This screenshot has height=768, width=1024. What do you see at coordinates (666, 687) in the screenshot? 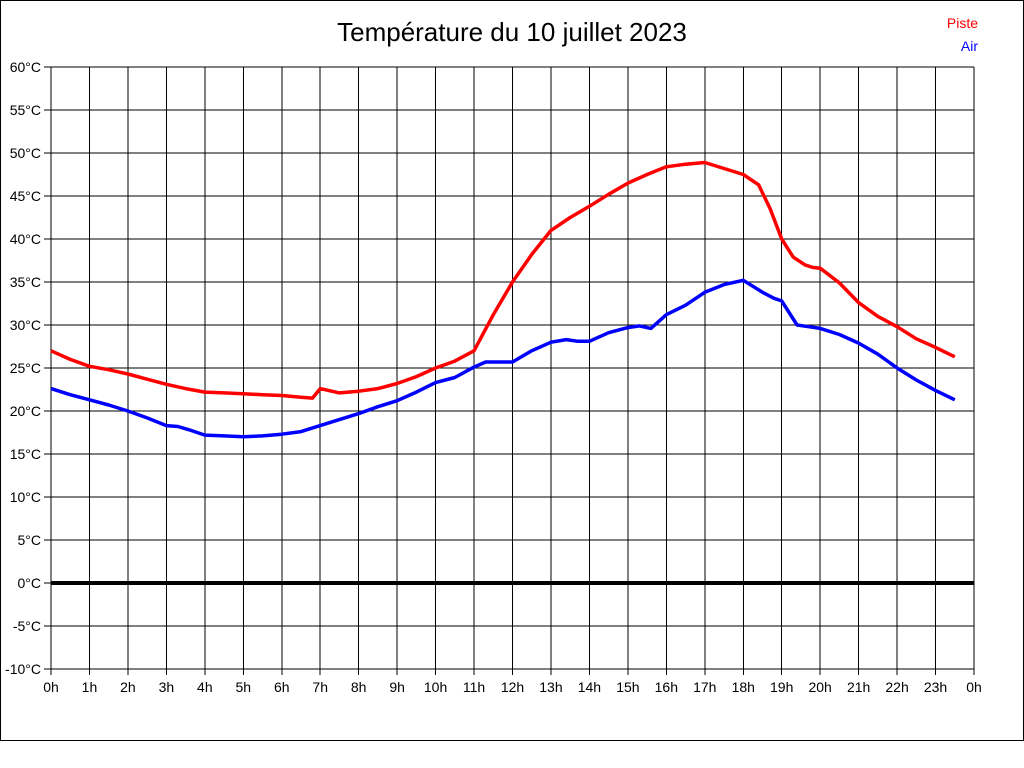
I see `x-tick-label: 16h` at bounding box center [666, 687].